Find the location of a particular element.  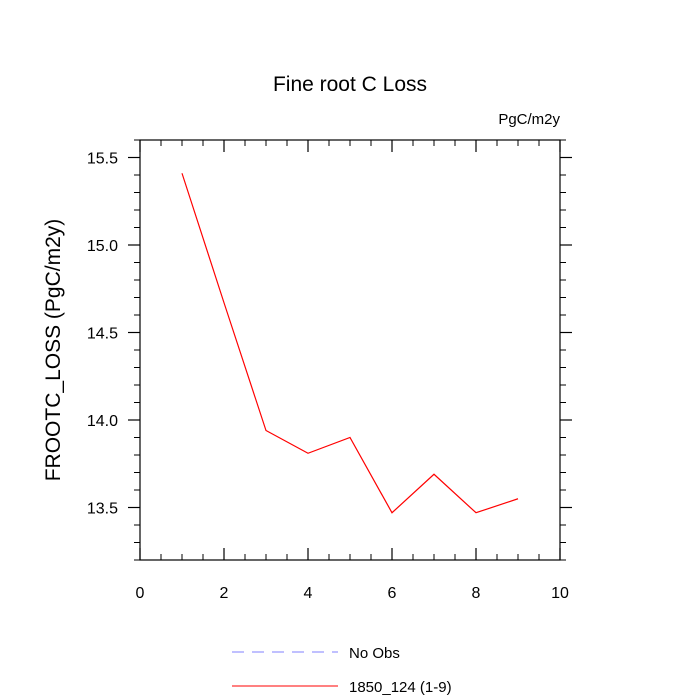

units-label: PgC/m2y is located at coordinates (529, 119).